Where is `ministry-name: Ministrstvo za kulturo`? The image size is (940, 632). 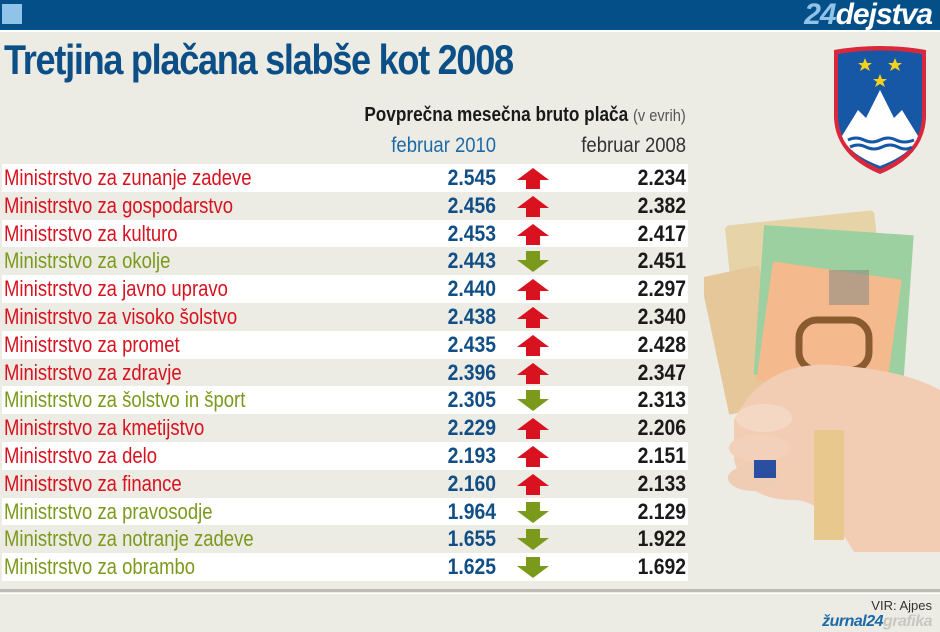 ministry-name: Ministrstvo za kulturo is located at coordinates (91, 233).